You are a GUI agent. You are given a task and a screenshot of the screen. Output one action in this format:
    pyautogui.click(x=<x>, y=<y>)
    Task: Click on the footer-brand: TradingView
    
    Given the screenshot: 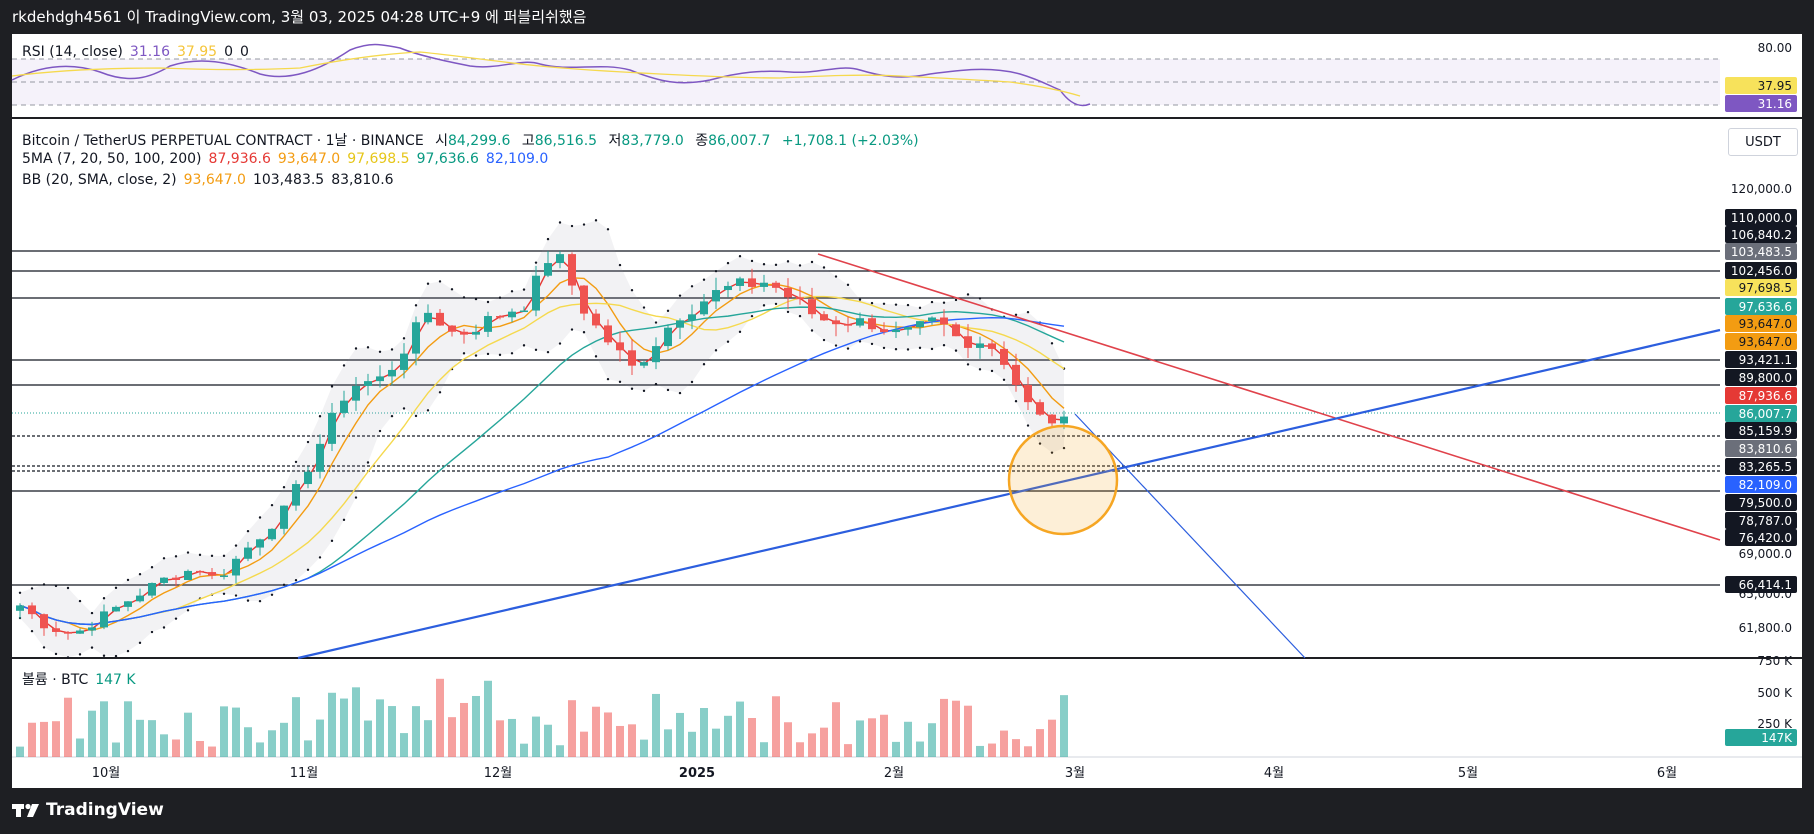 What is the action you would take?
    pyautogui.click(x=88, y=810)
    